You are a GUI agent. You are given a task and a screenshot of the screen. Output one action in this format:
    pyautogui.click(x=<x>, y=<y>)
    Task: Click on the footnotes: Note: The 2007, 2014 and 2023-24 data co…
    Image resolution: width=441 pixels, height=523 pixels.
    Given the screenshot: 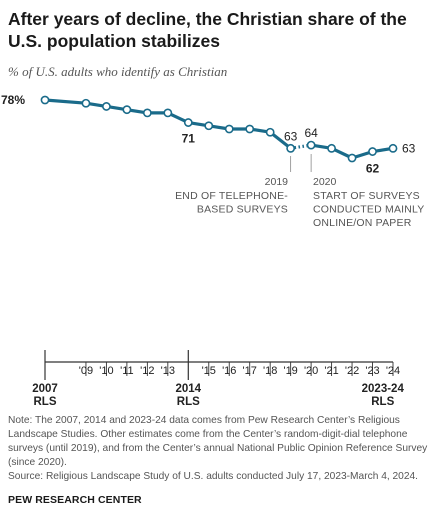 What is the action you would take?
    pyautogui.click(x=222, y=449)
    